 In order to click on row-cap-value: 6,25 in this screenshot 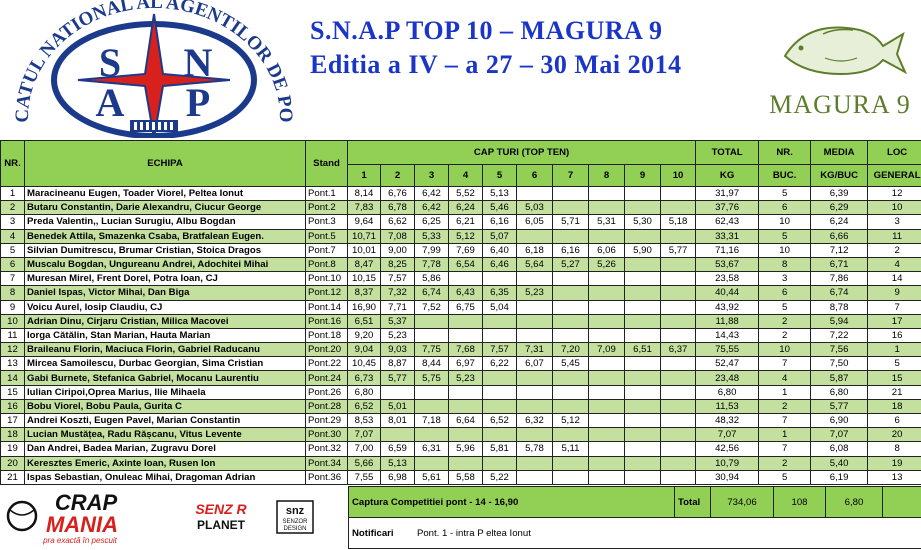, I will do `click(431, 222)`.